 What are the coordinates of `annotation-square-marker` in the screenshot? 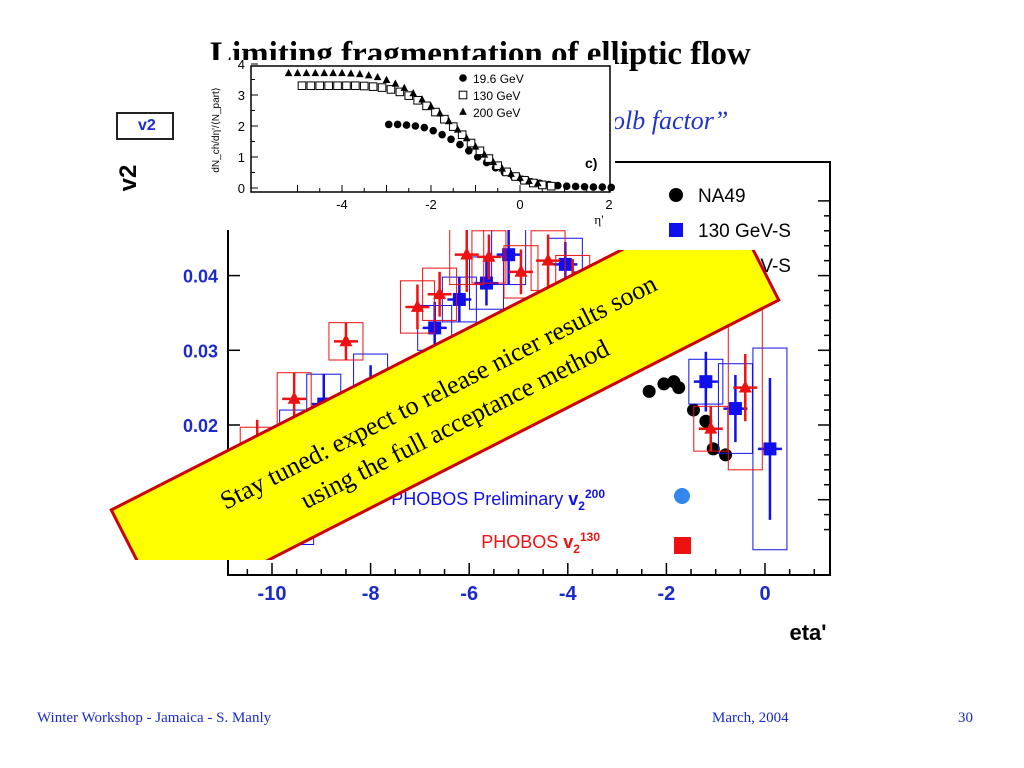 It's located at (682, 545).